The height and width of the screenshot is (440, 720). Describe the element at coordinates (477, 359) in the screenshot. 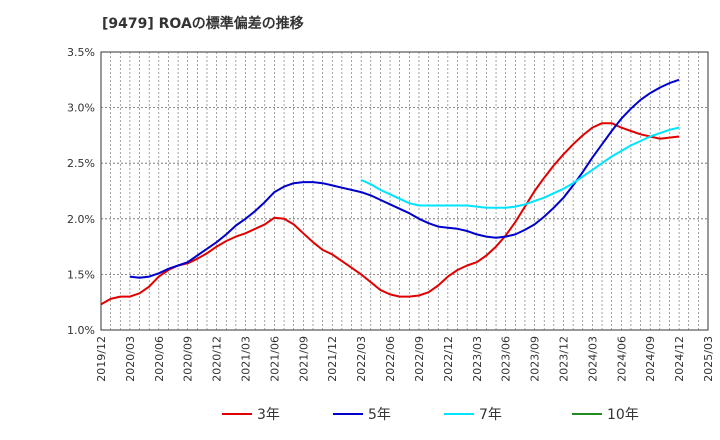

I see `x-tick-label: 2023/03` at that location.